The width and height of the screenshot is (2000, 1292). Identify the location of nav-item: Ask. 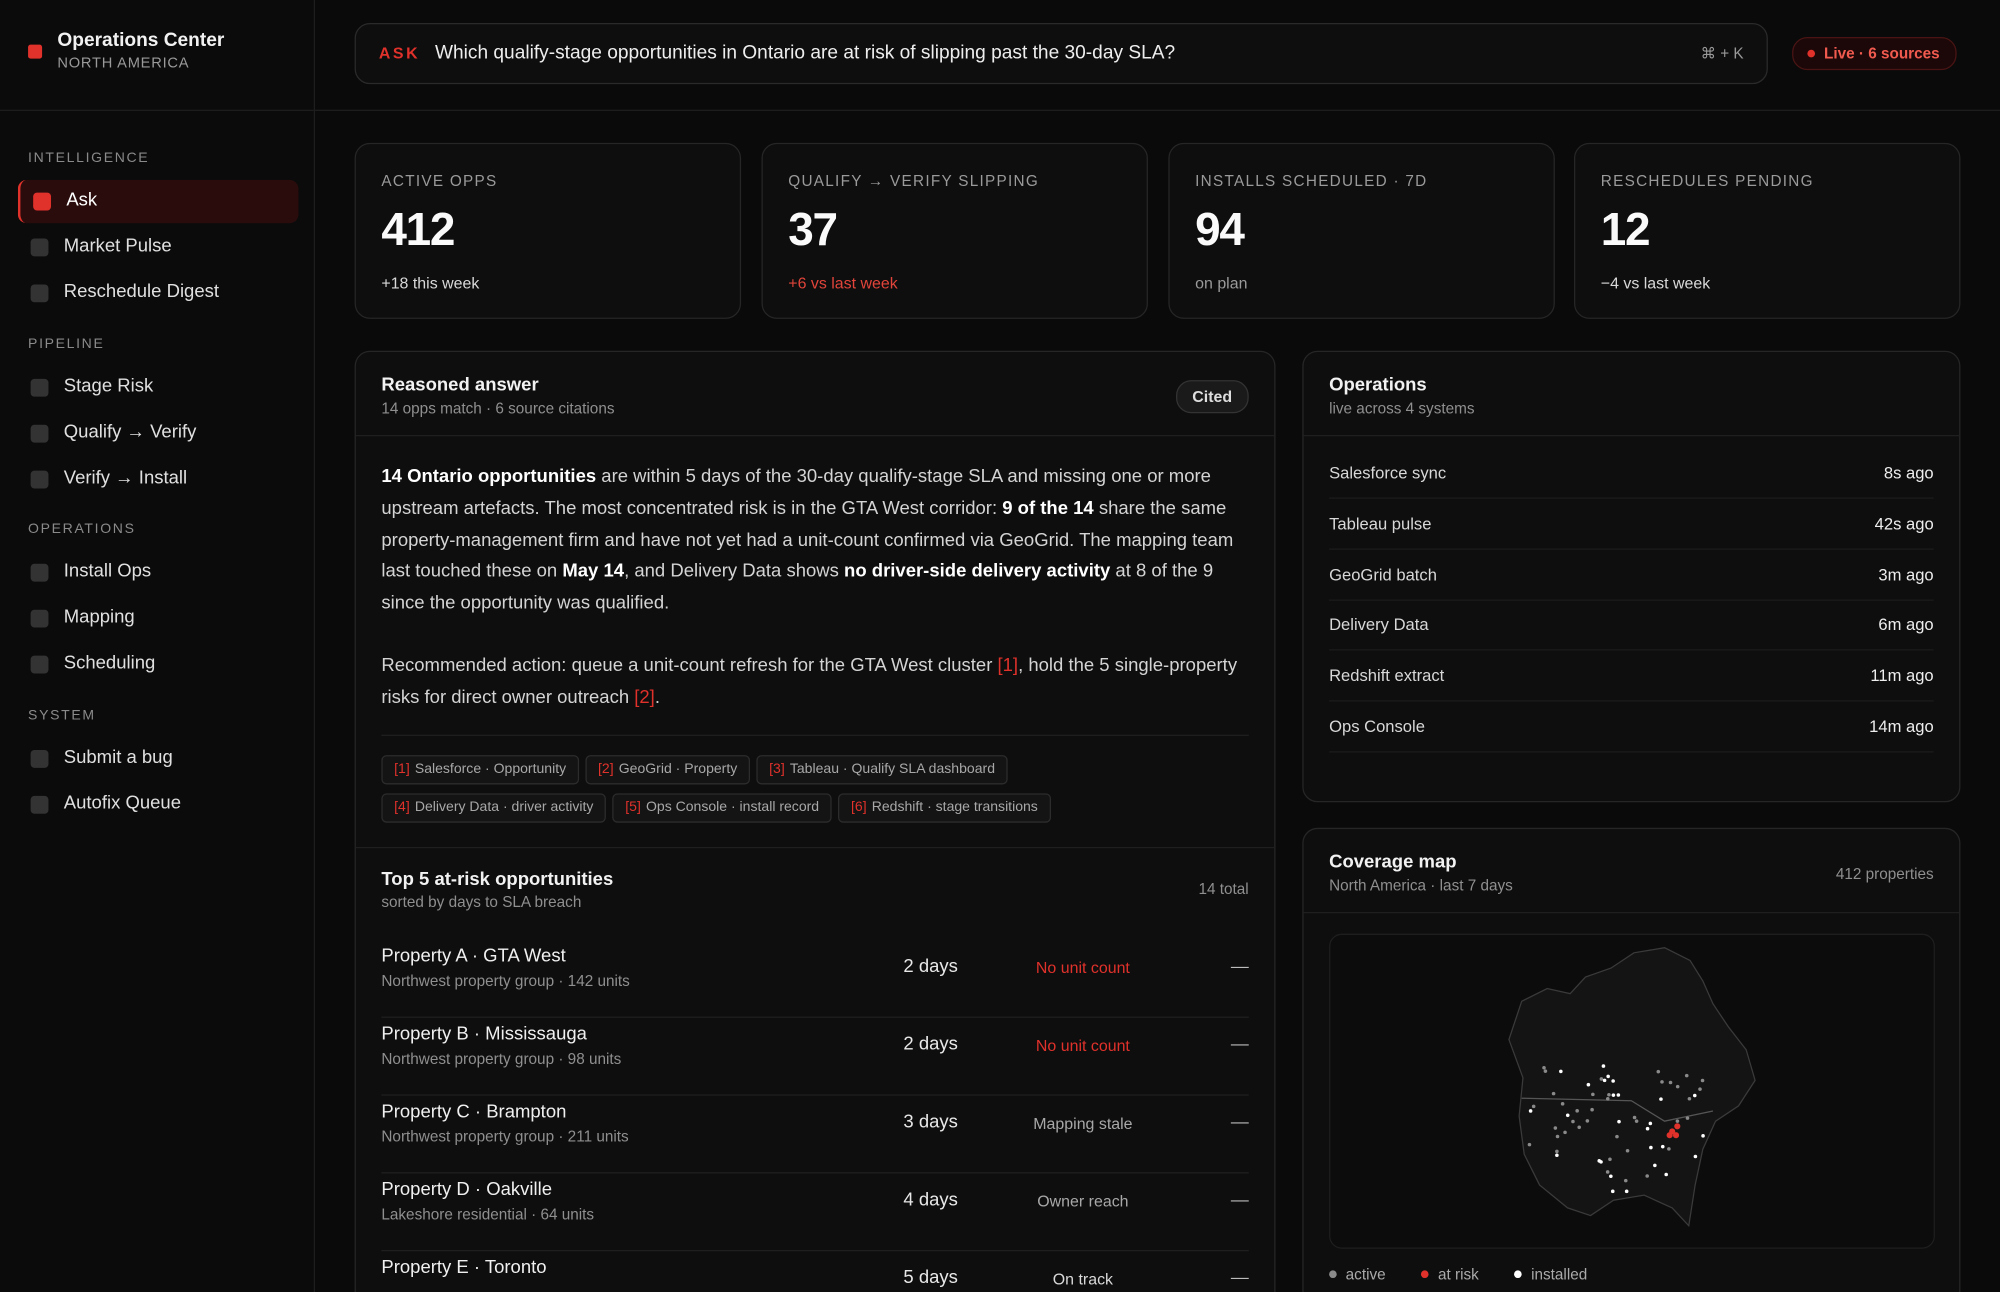
(158, 201).